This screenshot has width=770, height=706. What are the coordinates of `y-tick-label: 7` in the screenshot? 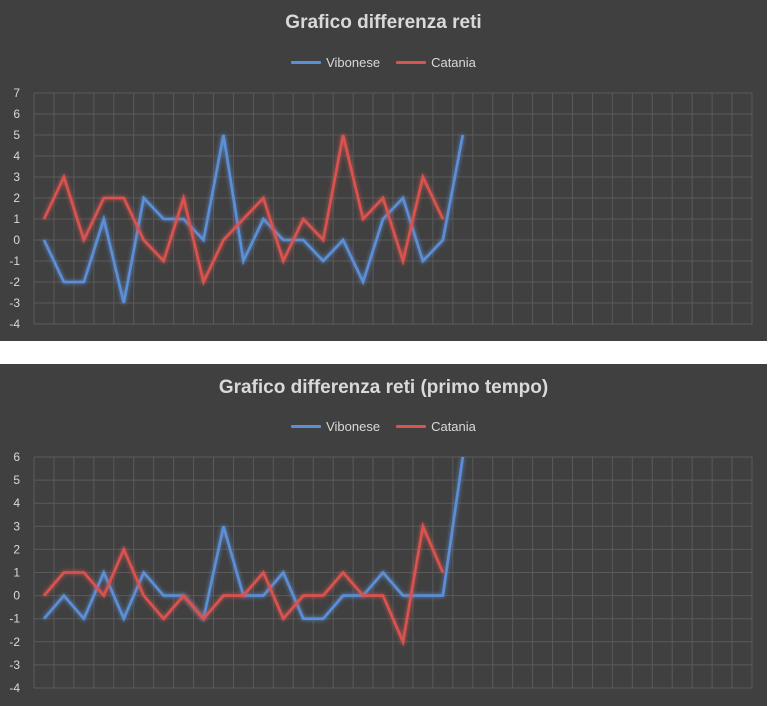 It's located at (16, 93).